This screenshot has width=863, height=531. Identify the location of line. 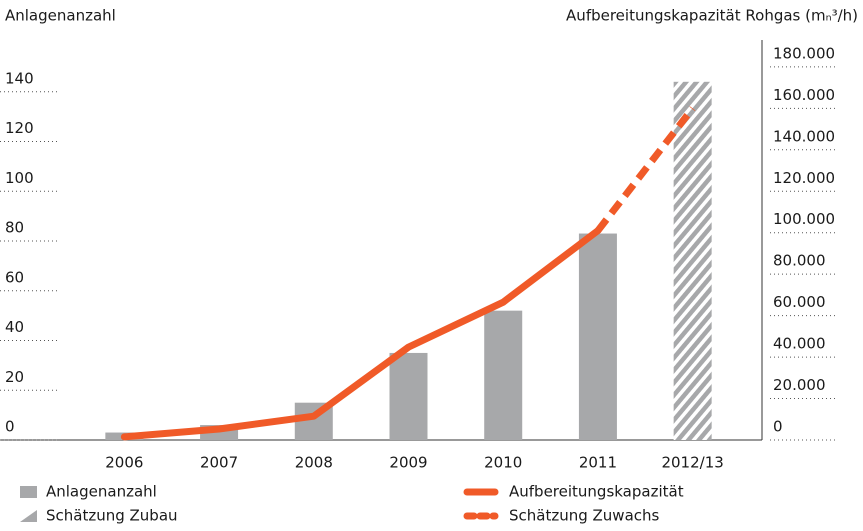
(645, 169).